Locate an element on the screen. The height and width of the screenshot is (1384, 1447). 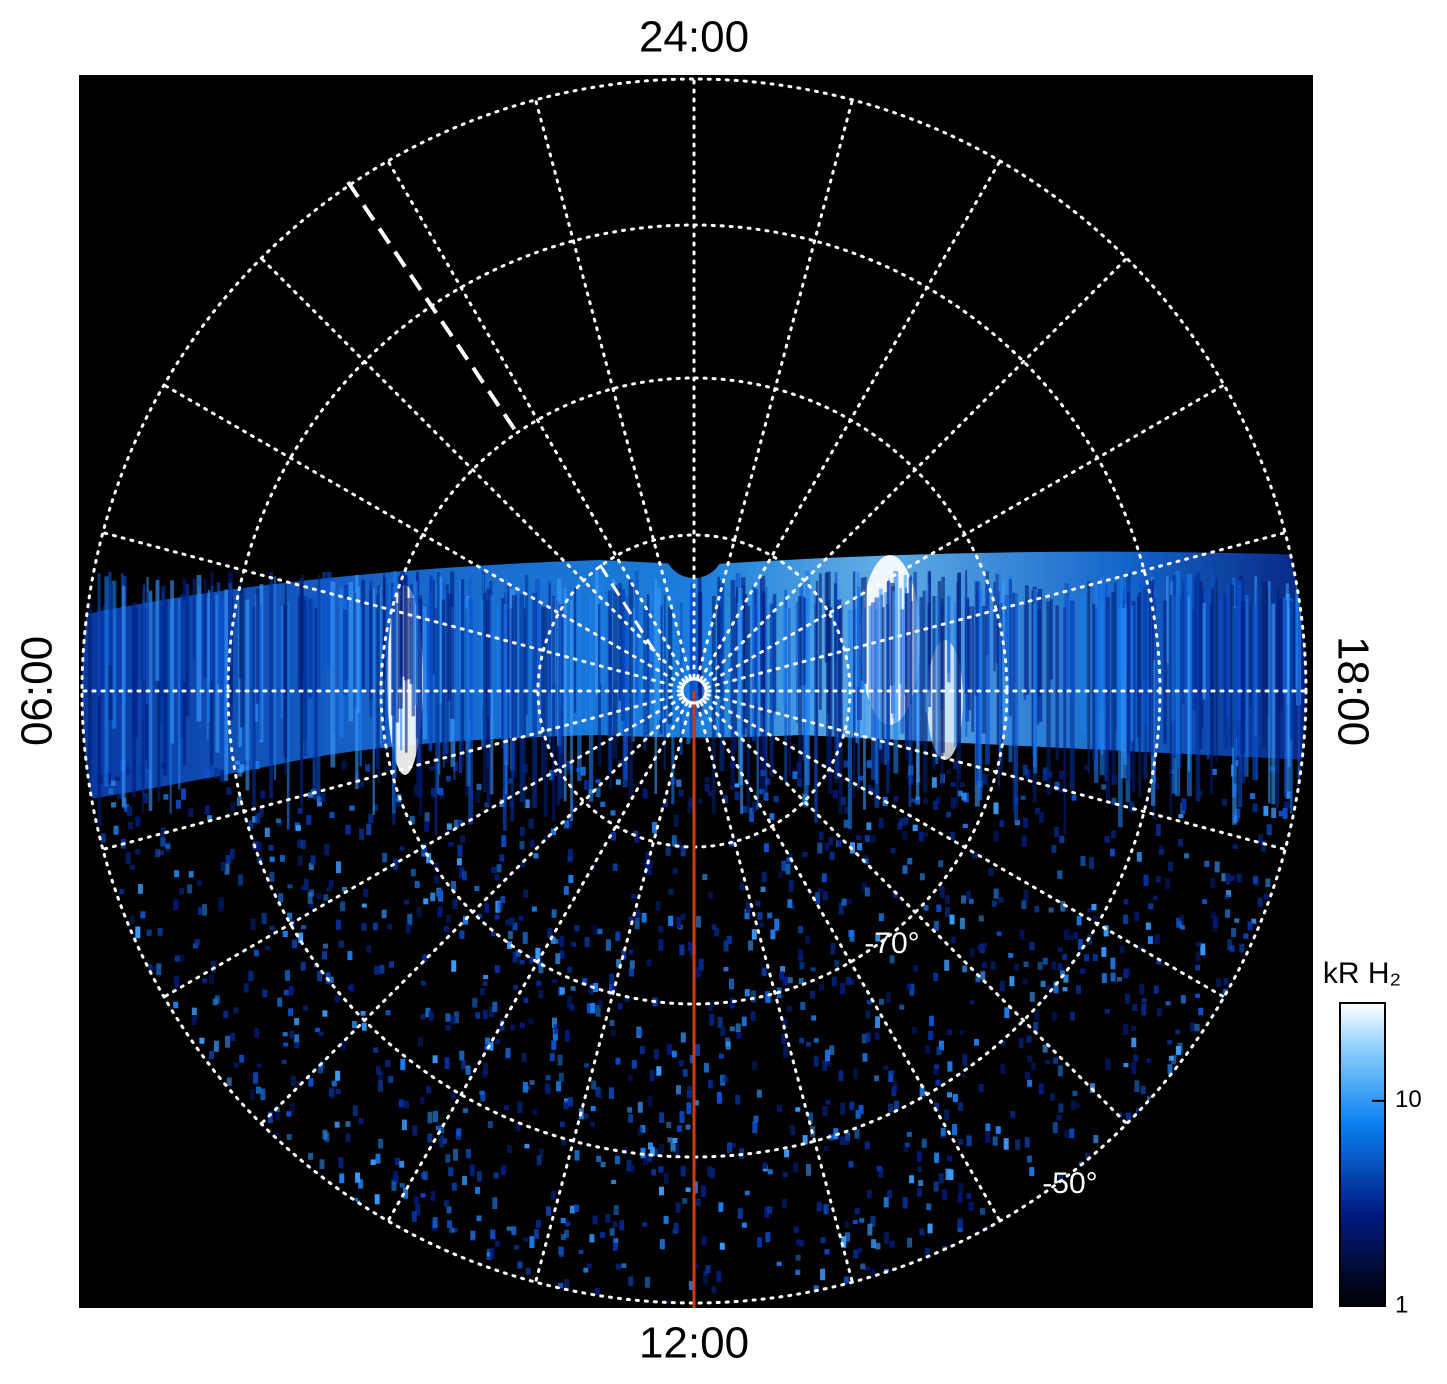
meridian-line is located at coordinates (915, 912).